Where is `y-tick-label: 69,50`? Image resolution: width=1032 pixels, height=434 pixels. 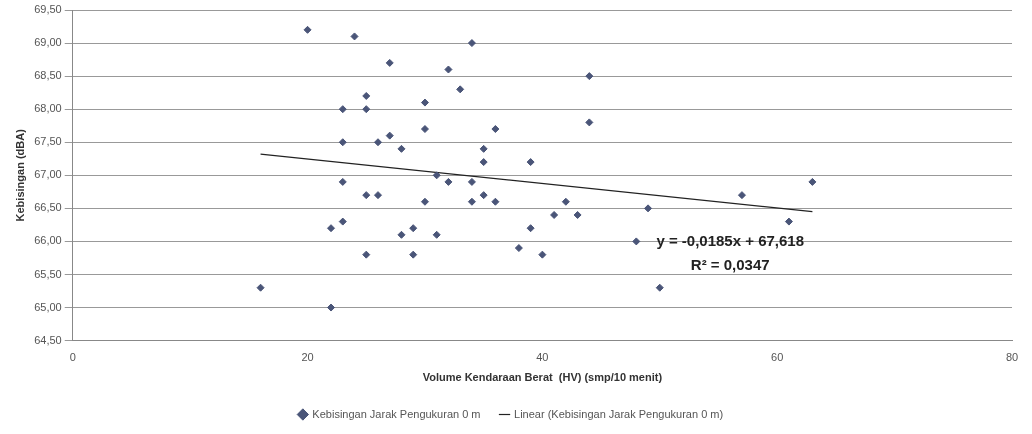 y-tick-label: 69,50 is located at coordinates (48, 9).